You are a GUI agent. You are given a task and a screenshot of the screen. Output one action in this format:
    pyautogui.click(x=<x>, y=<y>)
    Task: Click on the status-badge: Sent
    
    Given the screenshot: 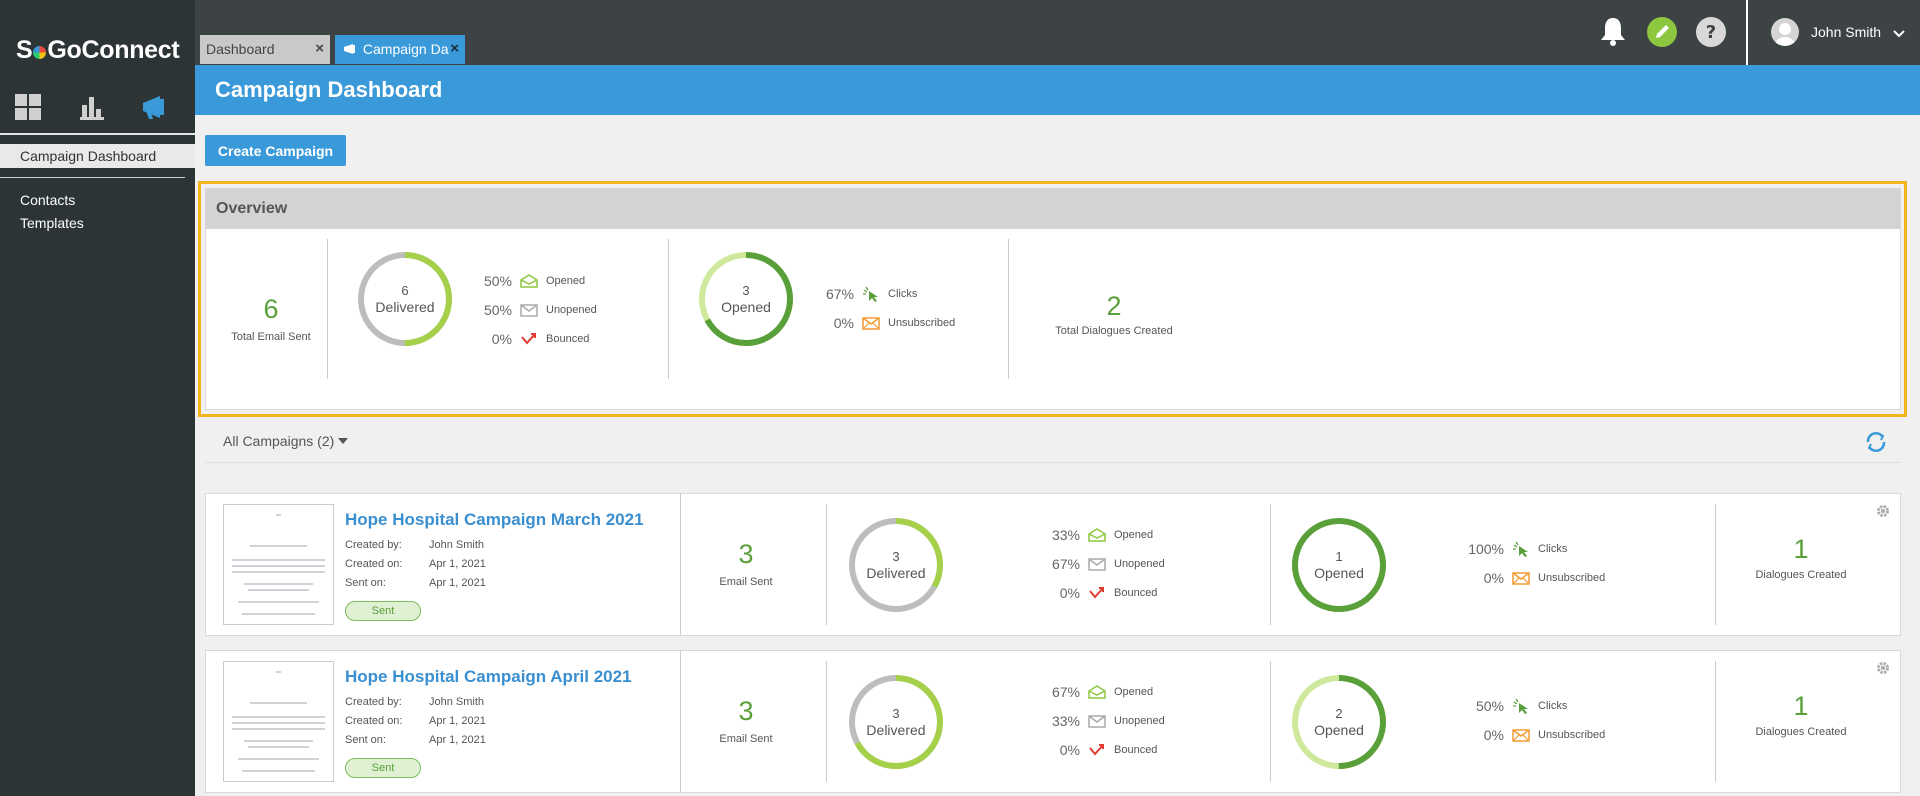 What is the action you would take?
    pyautogui.click(x=383, y=611)
    